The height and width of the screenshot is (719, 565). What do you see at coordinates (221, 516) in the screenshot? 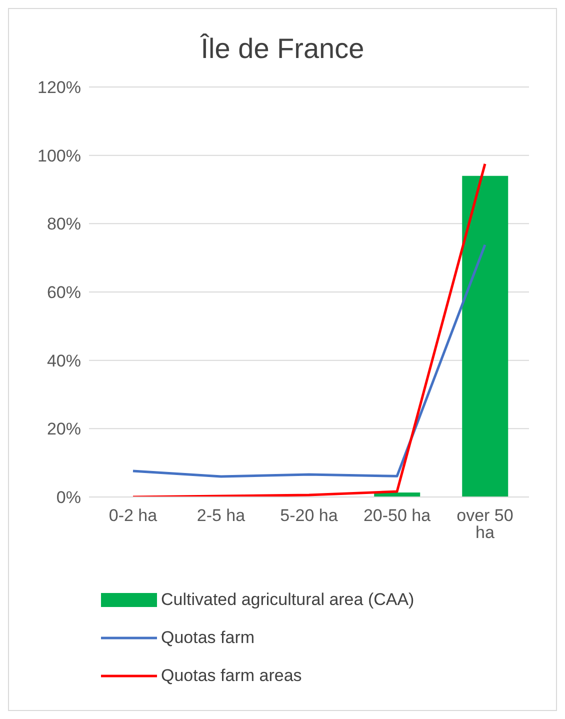
I see `x-tick-label: 2-5 ha` at bounding box center [221, 516].